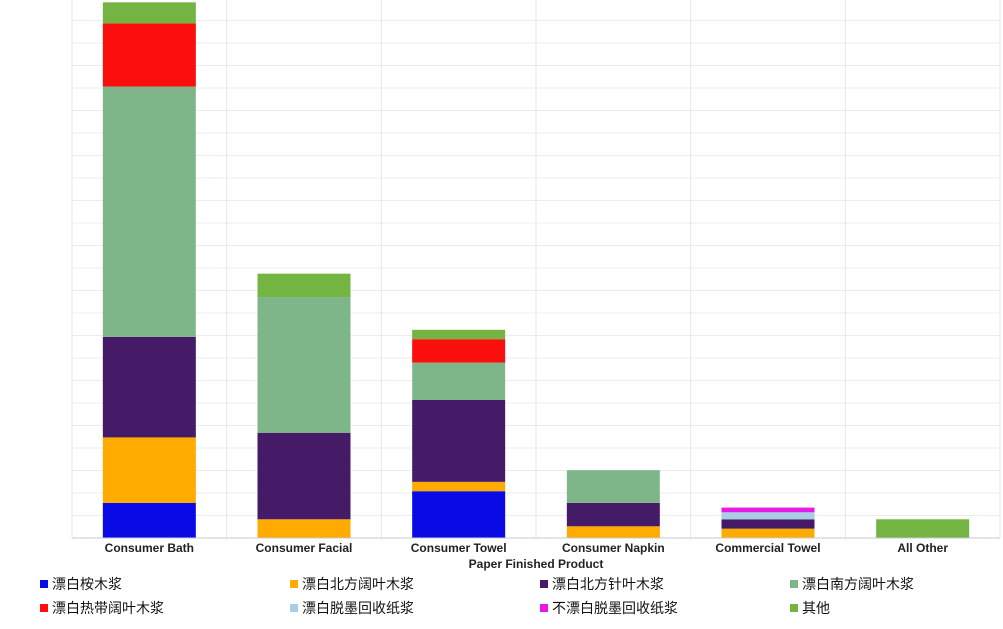  What do you see at coordinates (922, 548) in the screenshot?
I see `x-tick-label: All Other` at bounding box center [922, 548].